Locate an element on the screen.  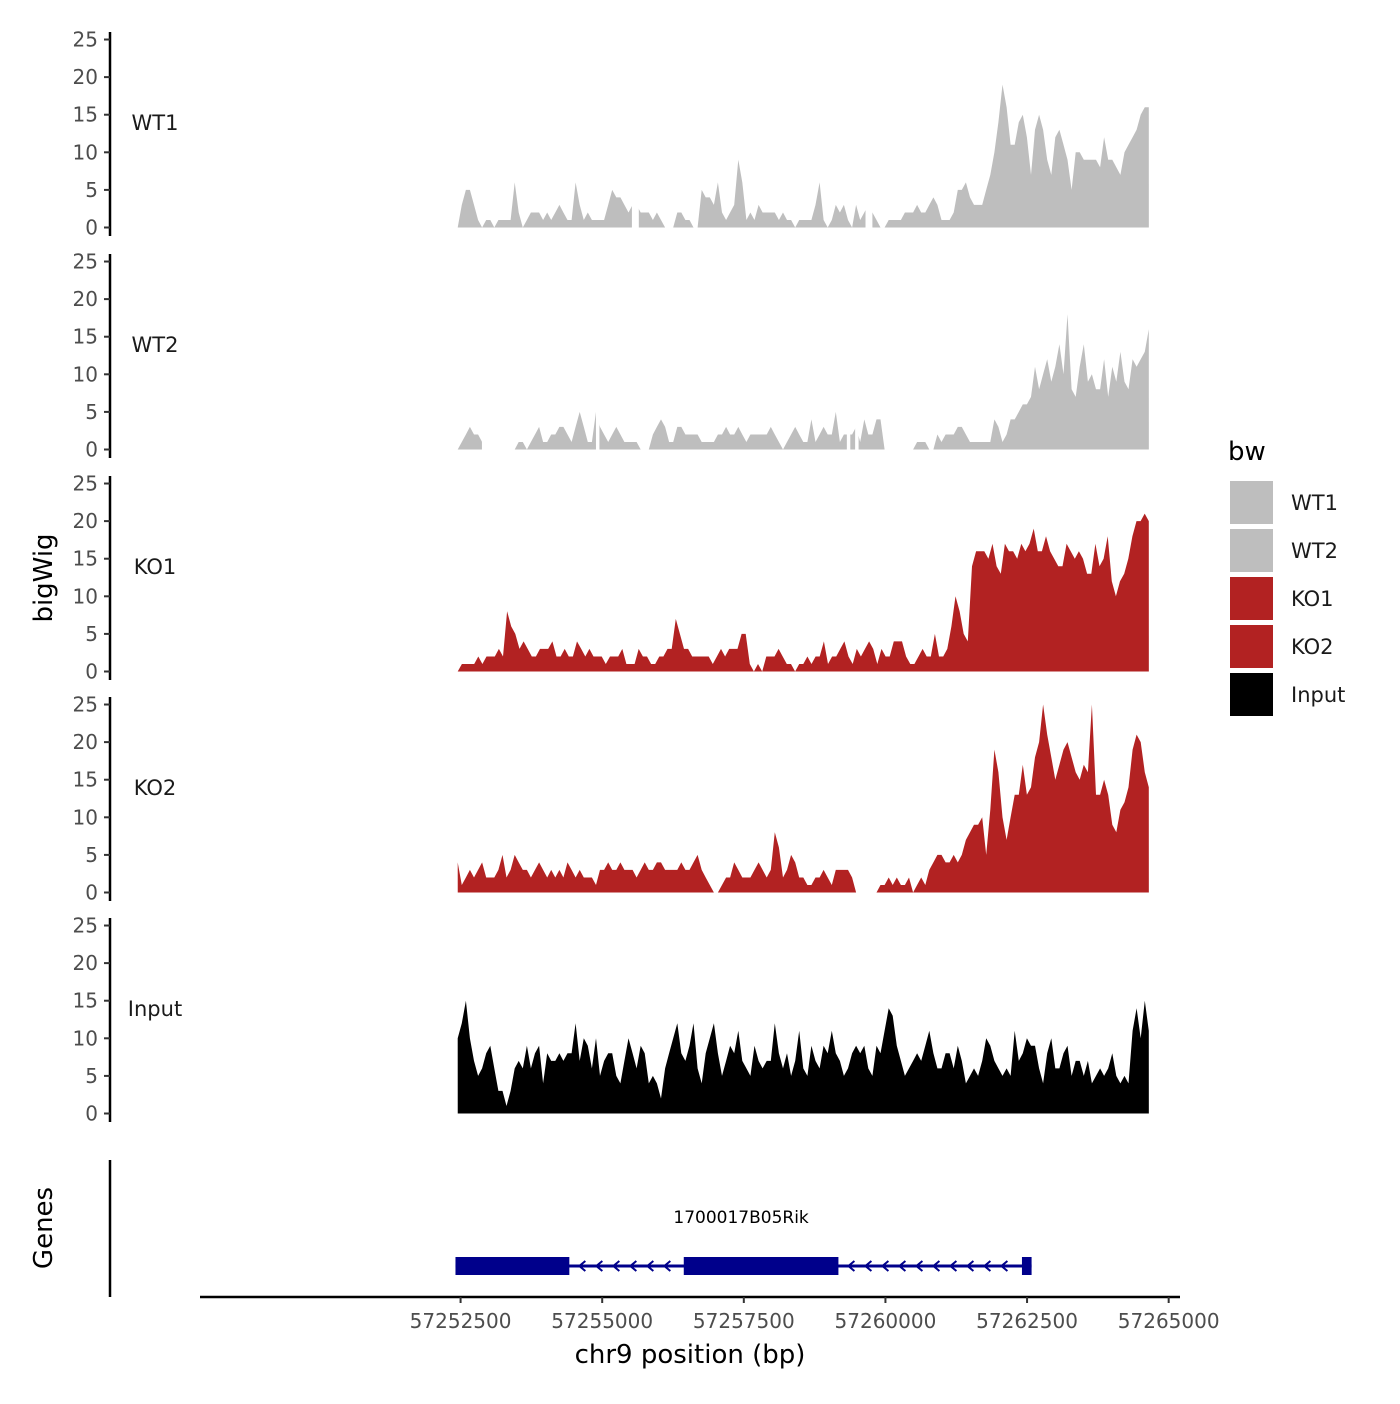
track-input: 0 5 10 15 20 25 Input is located at coordinates (611, 1020).